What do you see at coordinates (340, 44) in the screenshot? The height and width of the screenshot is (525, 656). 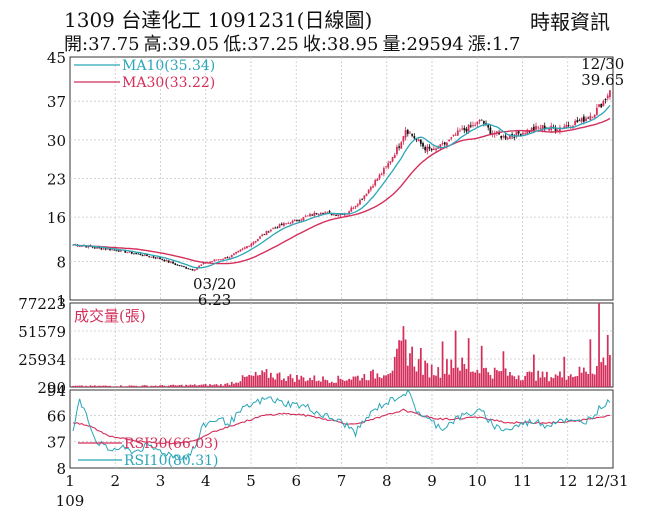 I see `quote-item: 收:38.95` at bounding box center [340, 44].